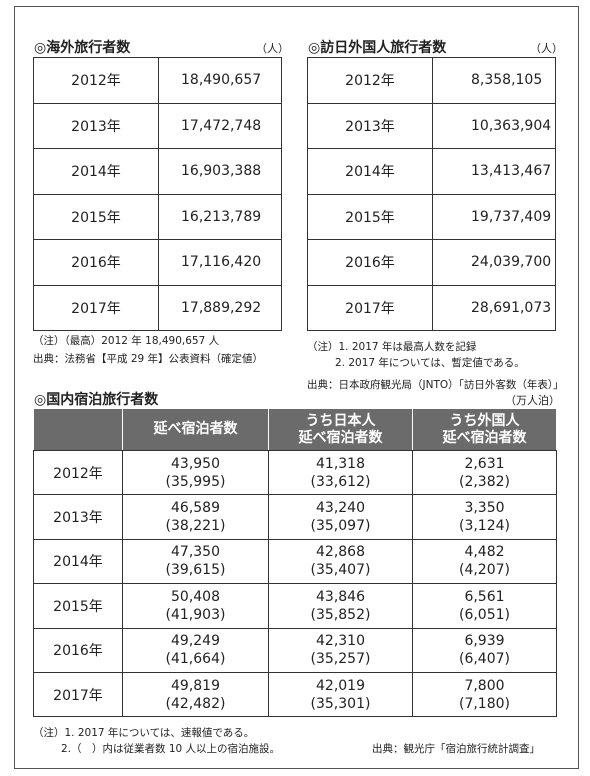 The height and width of the screenshot is (776, 590). What do you see at coordinates (195, 481) in the screenshot?
I see `value-text: (35,995)` at bounding box center [195, 481].